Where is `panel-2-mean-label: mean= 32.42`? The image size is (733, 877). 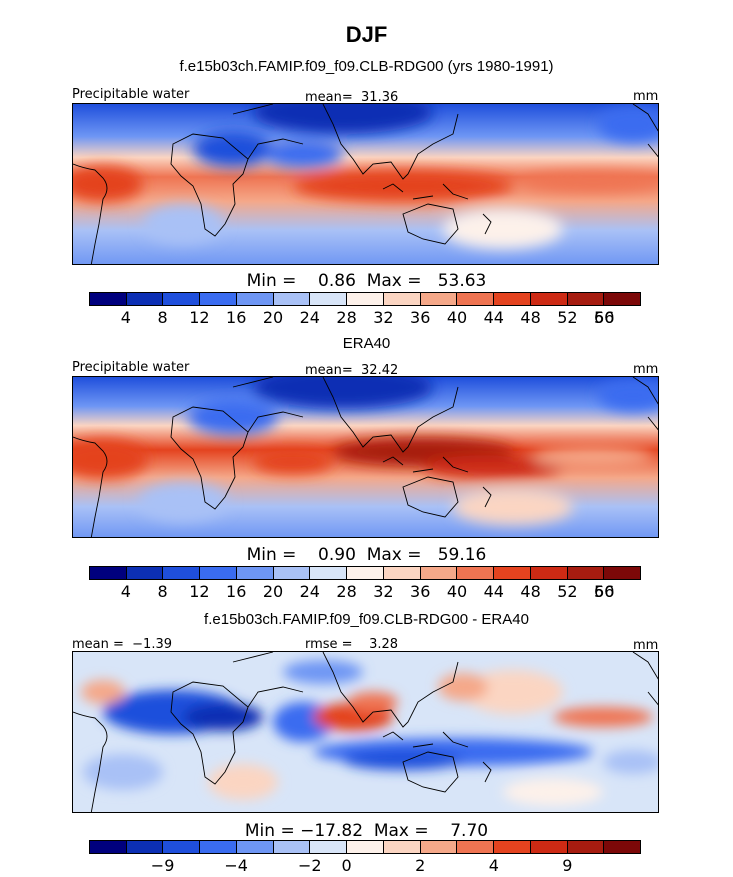 panel-2-mean-label: mean= 32.42 is located at coordinates (352, 370).